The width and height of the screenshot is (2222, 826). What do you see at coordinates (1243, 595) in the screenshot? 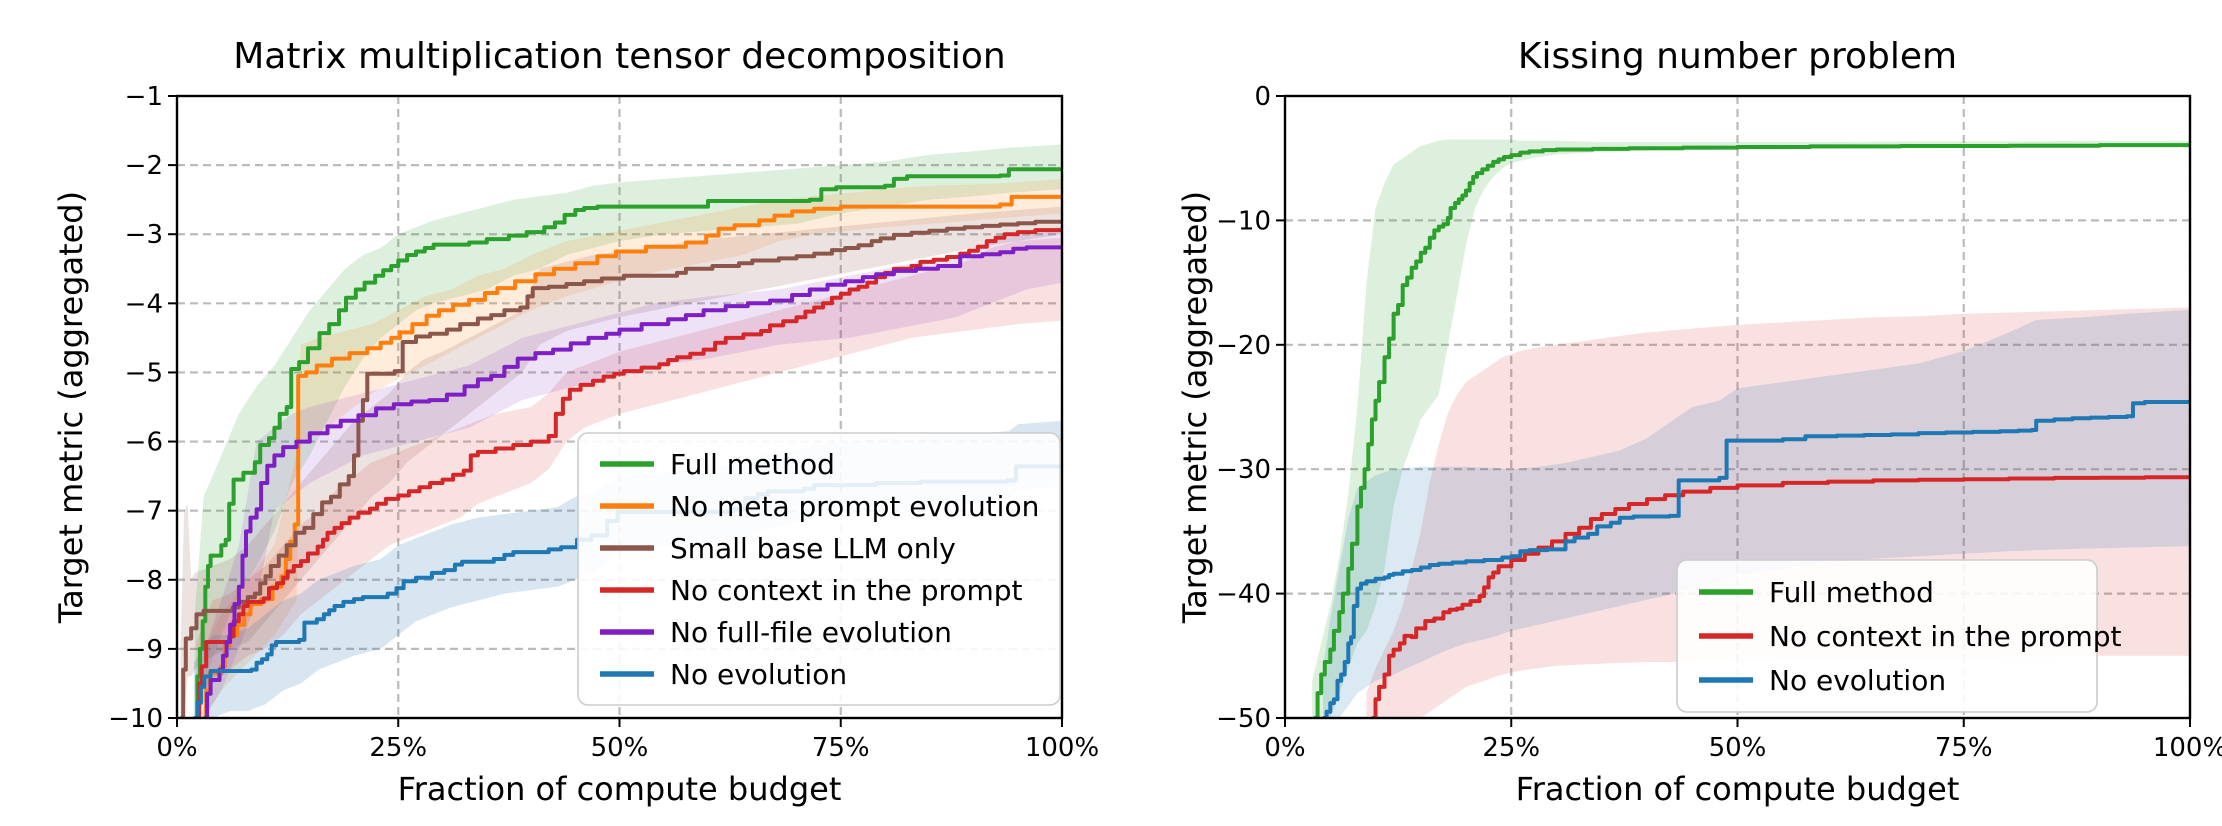
I see `y-tick-label: −40` at bounding box center [1243, 595].